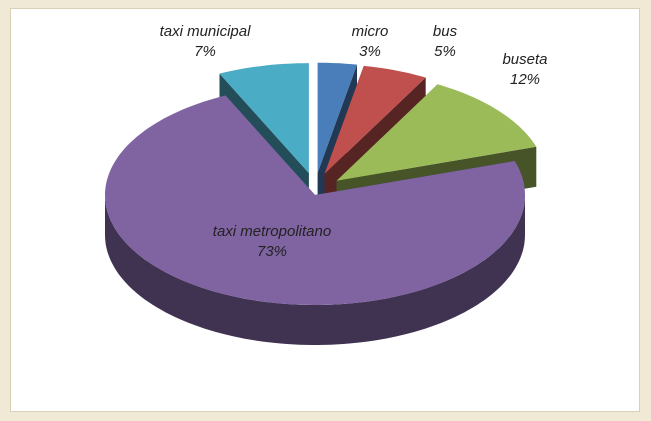 Image resolution: width=651 pixels, height=421 pixels. Describe the element at coordinates (272, 242) in the screenshot. I see `data-label: taxi metropolitano 73%` at that location.